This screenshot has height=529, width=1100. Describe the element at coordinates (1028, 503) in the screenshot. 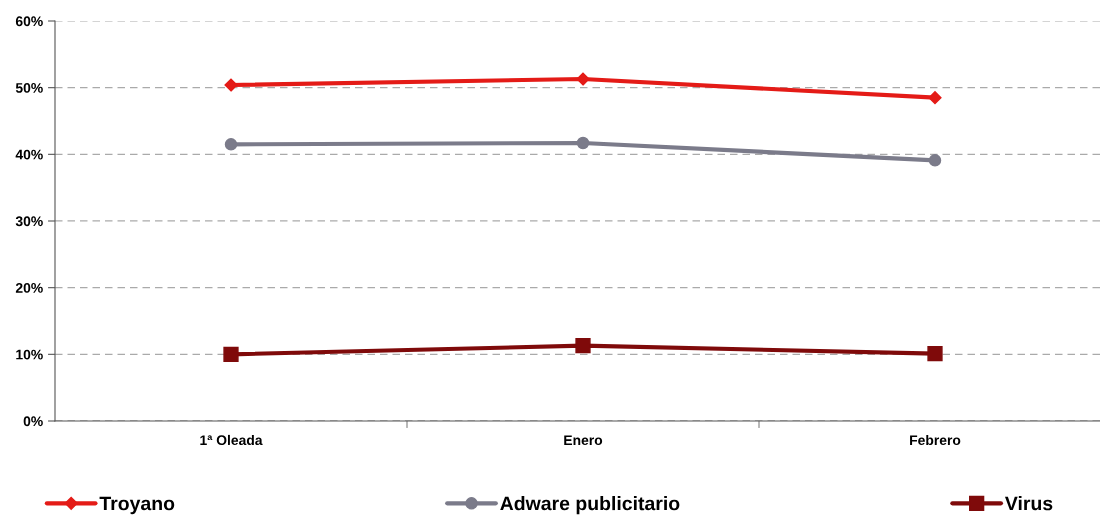

I see `legend-label: Virus` at that location.